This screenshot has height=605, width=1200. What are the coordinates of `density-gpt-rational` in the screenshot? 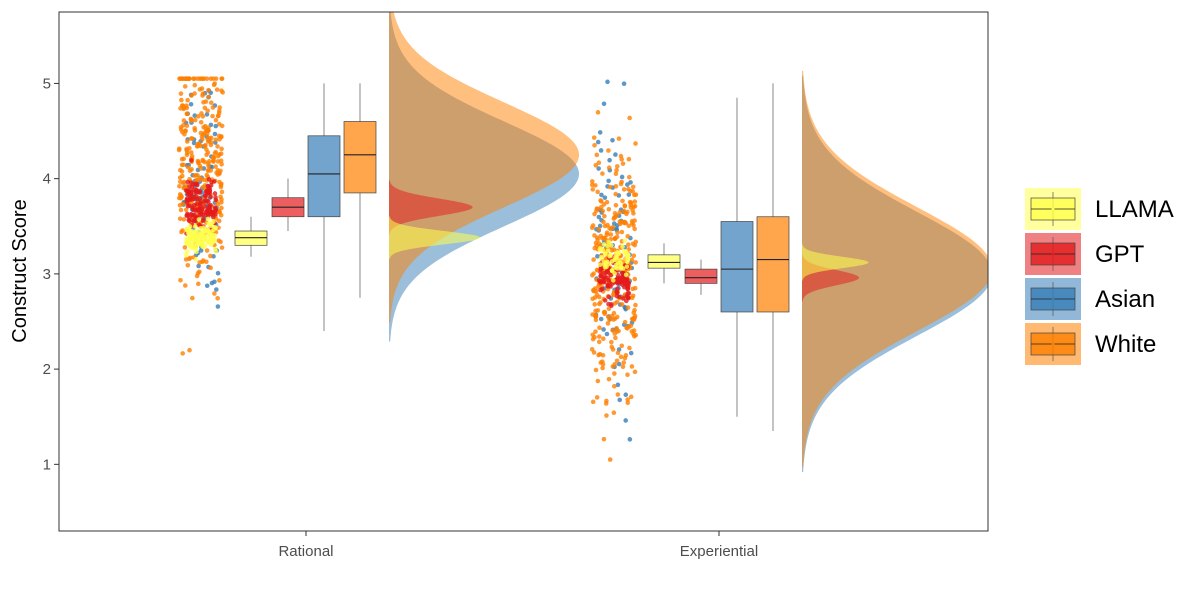 It's located at (431, 207).